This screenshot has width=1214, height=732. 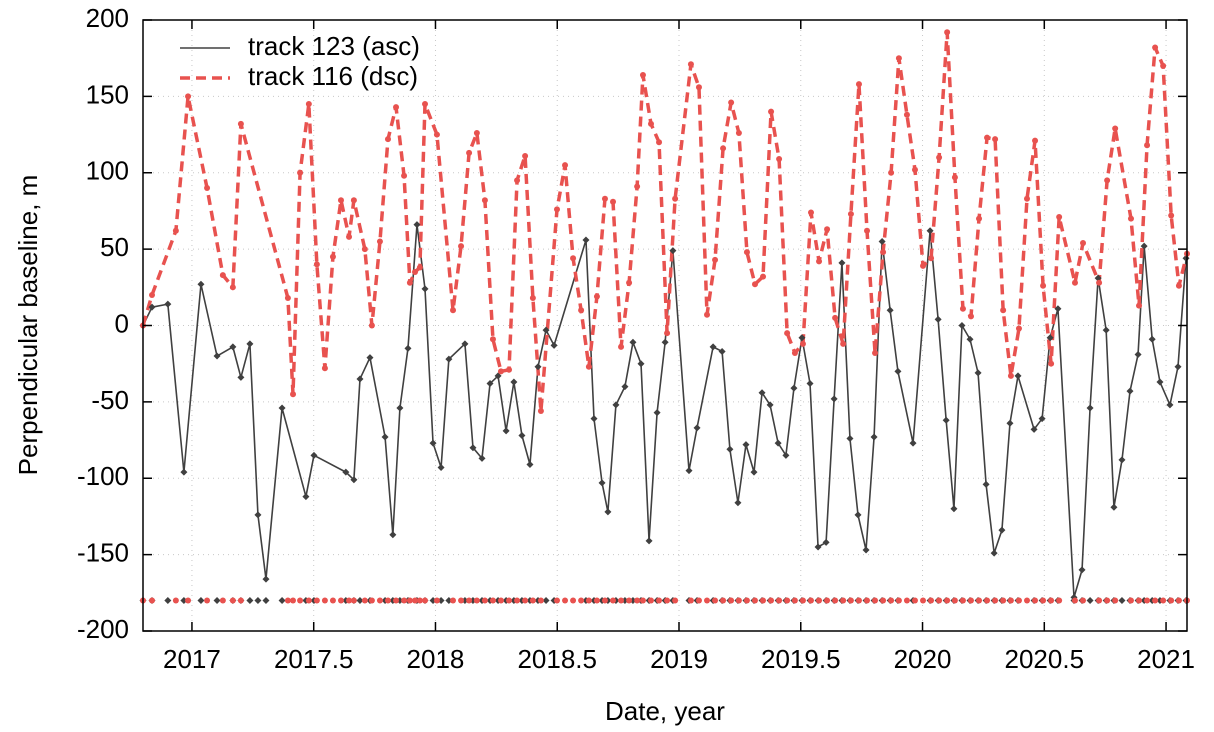 What do you see at coordinates (923, 659) in the screenshot?
I see `x-tick-label: 2020` at bounding box center [923, 659].